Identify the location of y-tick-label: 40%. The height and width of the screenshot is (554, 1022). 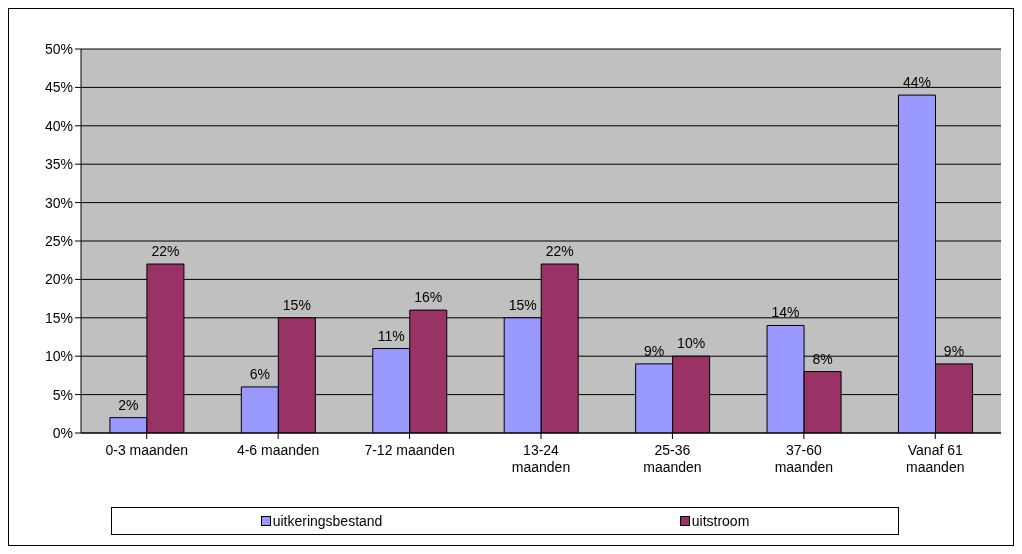
(58, 125).